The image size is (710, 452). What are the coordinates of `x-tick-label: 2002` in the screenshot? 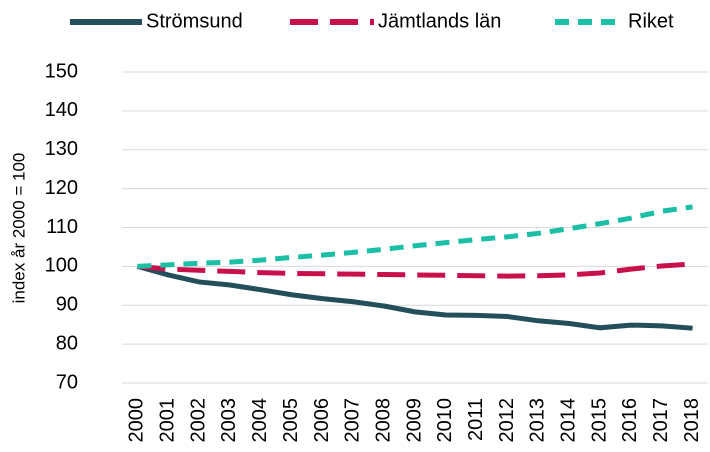 It's located at (198, 420).